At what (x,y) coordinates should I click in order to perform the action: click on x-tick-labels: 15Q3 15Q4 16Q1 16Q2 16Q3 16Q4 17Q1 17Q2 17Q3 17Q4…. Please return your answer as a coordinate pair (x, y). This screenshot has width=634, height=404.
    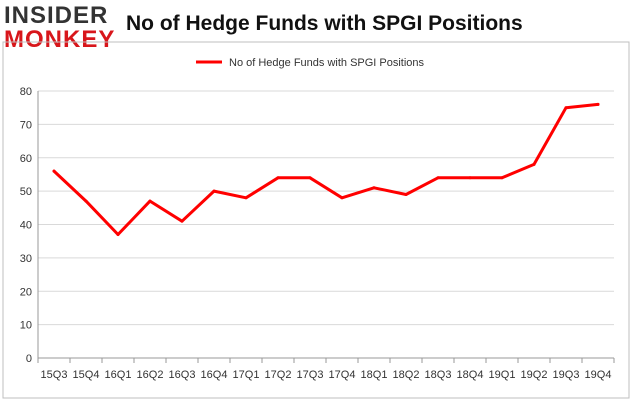
    Looking at the image, I should click on (326, 375).